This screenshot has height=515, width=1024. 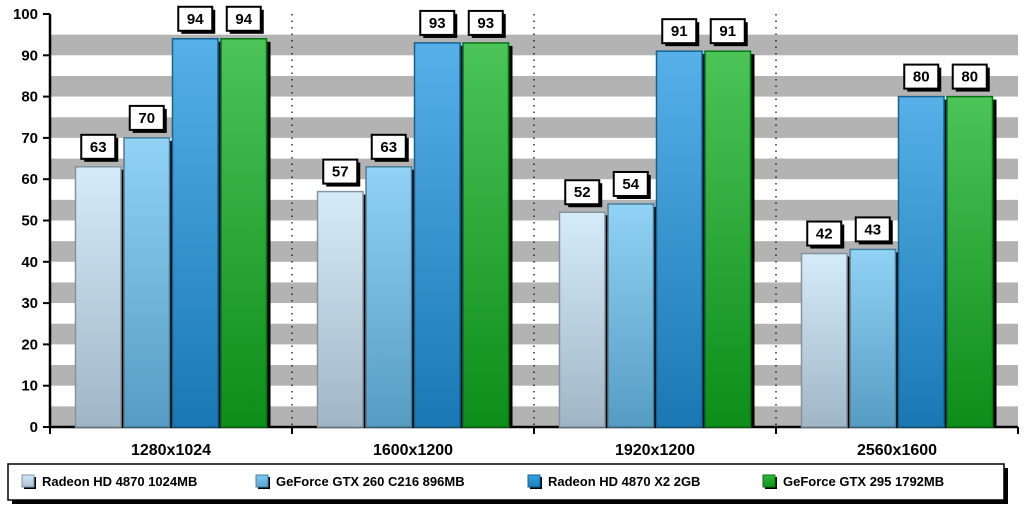 What do you see at coordinates (29, 386) in the screenshot?
I see `y-tick-label: 10` at bounding box center [29, 386].